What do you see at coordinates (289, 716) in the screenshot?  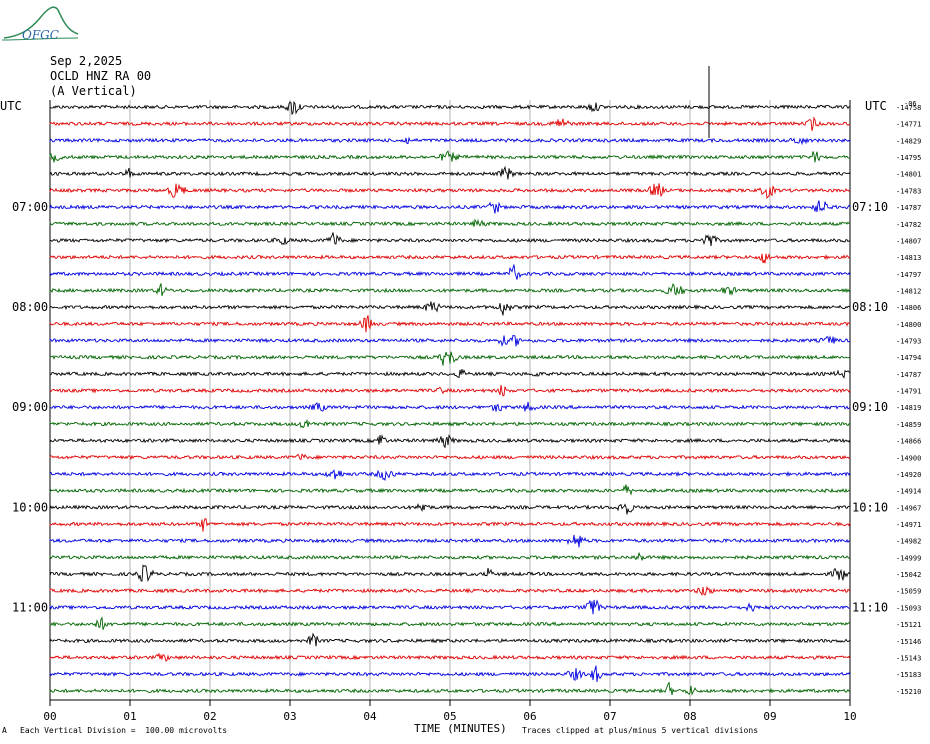 I see `x-tick-label: 03` at bounding box center [289, 716].